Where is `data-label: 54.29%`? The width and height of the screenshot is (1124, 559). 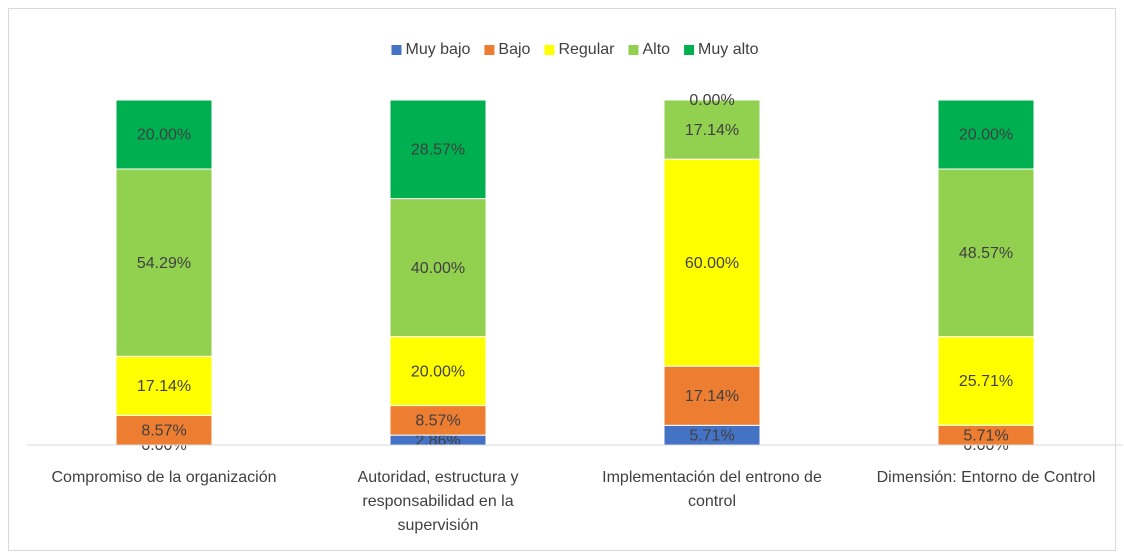
data-label: 54.29% is located at coordinates (164, 263).